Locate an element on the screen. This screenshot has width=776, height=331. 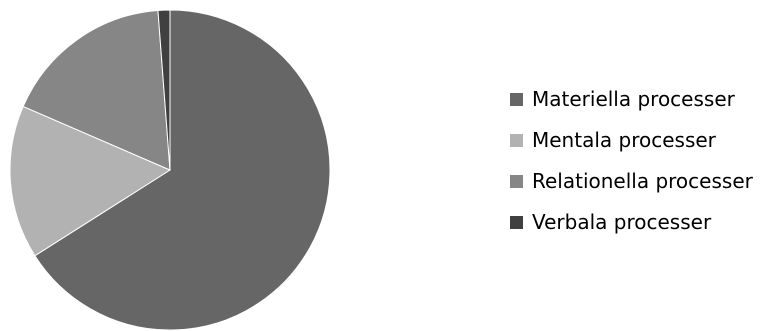
legend-item-verbala: Verbala processer is located at coordinates (641, 222).